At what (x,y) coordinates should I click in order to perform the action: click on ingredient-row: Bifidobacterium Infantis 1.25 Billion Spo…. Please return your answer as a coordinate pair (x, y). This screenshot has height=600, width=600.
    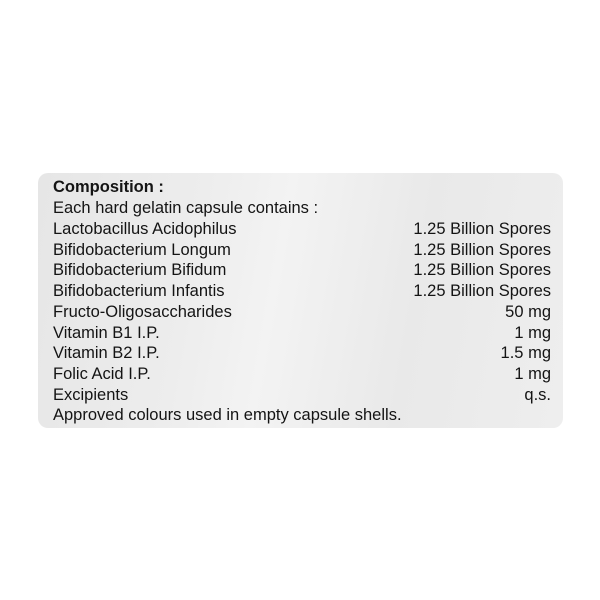
    Looking at the image, I should click on (302, 291).